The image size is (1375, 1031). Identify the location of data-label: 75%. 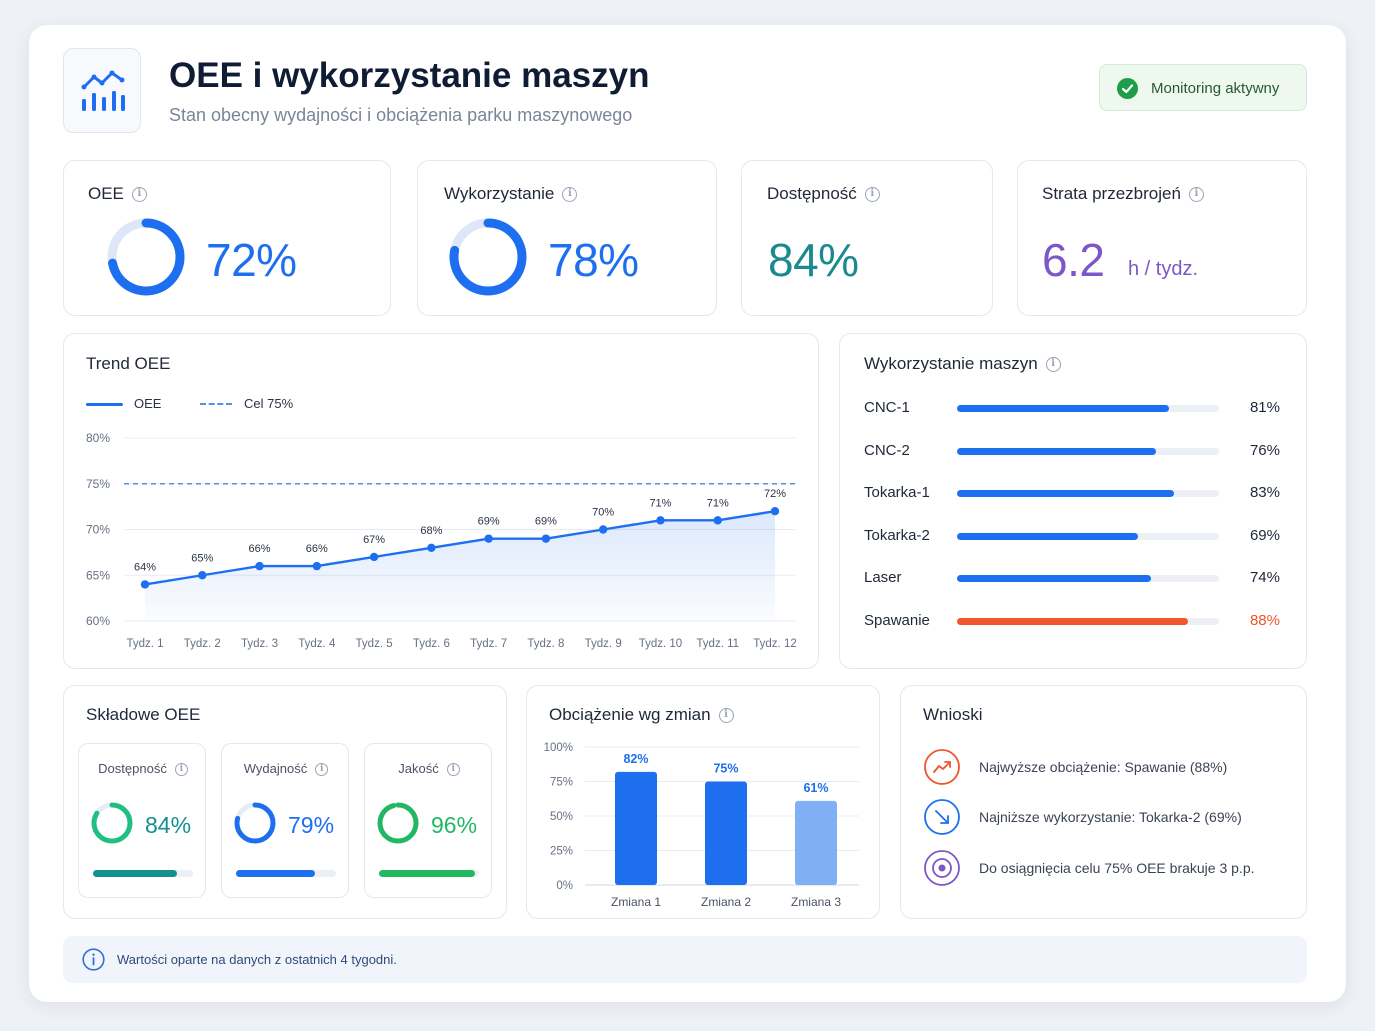
(725, 769).